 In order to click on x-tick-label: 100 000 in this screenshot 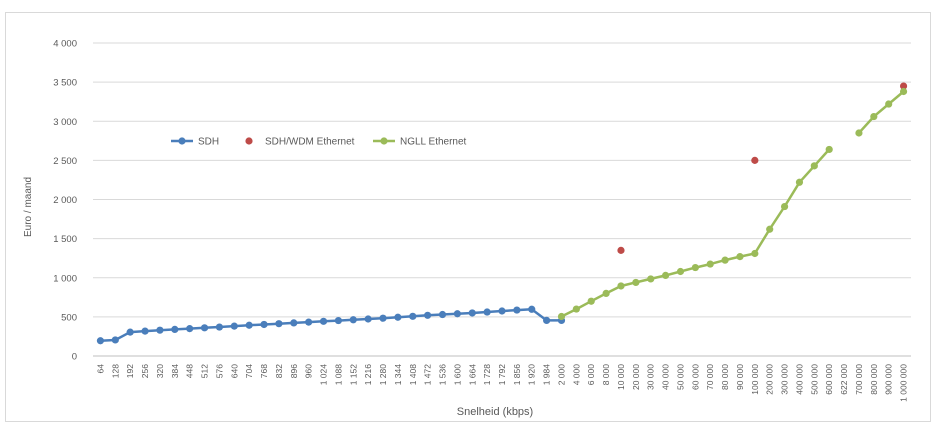, I will do `click(755, 379)`.